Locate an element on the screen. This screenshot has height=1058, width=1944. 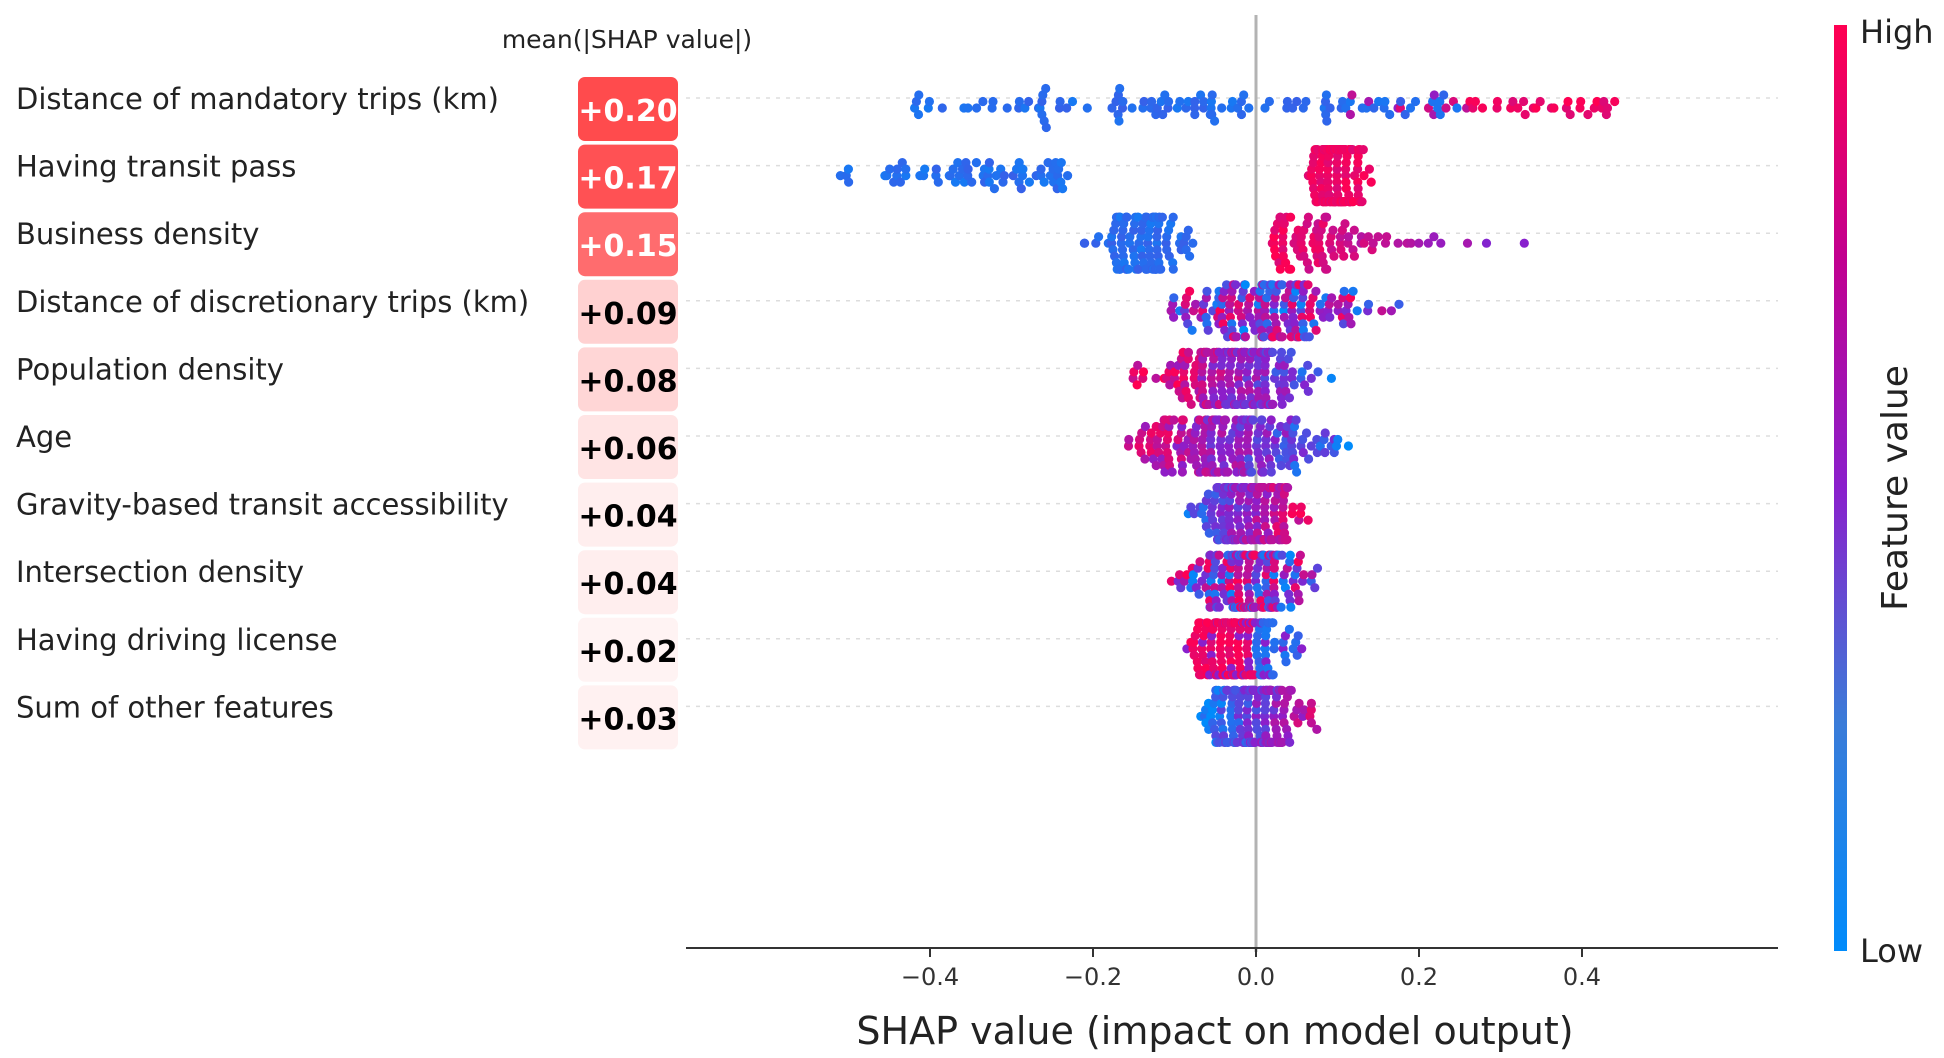
importance-badge: +0.03 is located at coordinates (628, 717).